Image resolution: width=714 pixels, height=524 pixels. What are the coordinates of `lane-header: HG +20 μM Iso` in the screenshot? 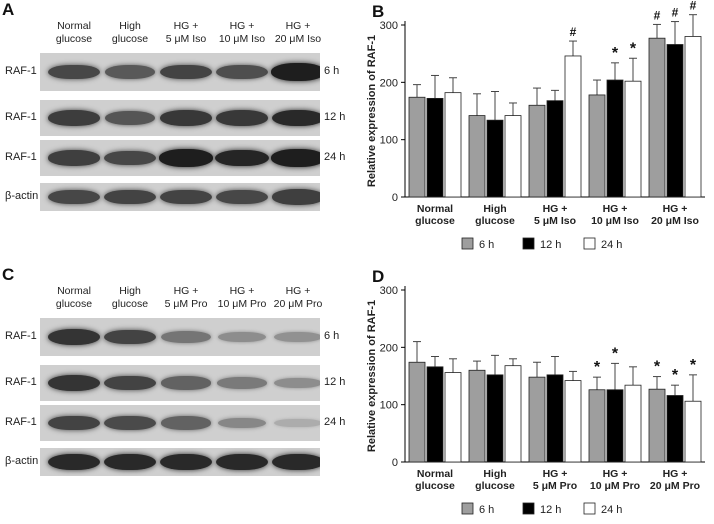 It's located at (298, 32).